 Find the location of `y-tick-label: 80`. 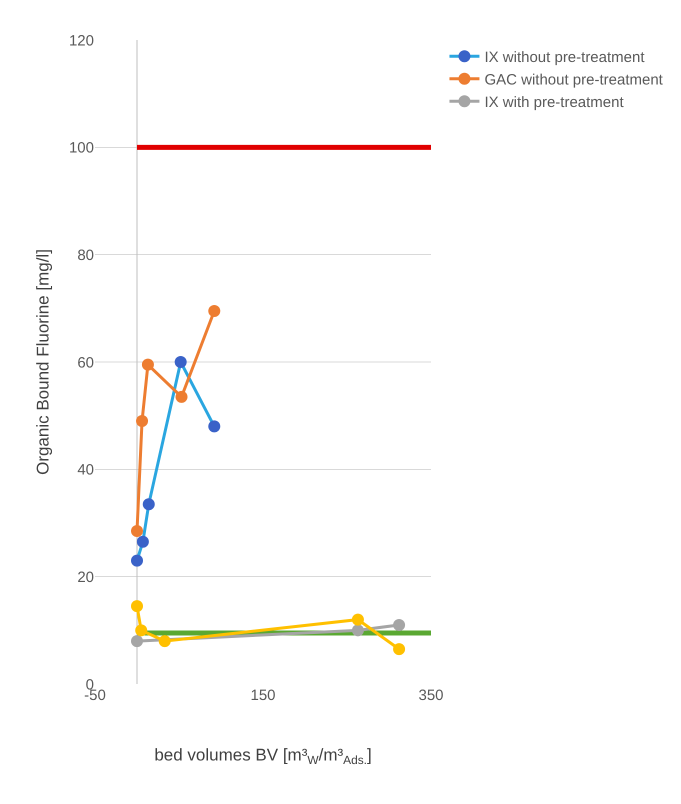

y-tick-label: 80 is located at coordinates (85, 255).